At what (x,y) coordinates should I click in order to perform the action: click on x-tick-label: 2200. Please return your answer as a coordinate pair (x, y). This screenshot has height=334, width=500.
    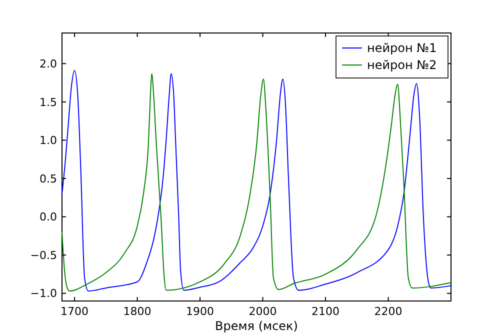
    Looking at the image, I should click on (388, 311).